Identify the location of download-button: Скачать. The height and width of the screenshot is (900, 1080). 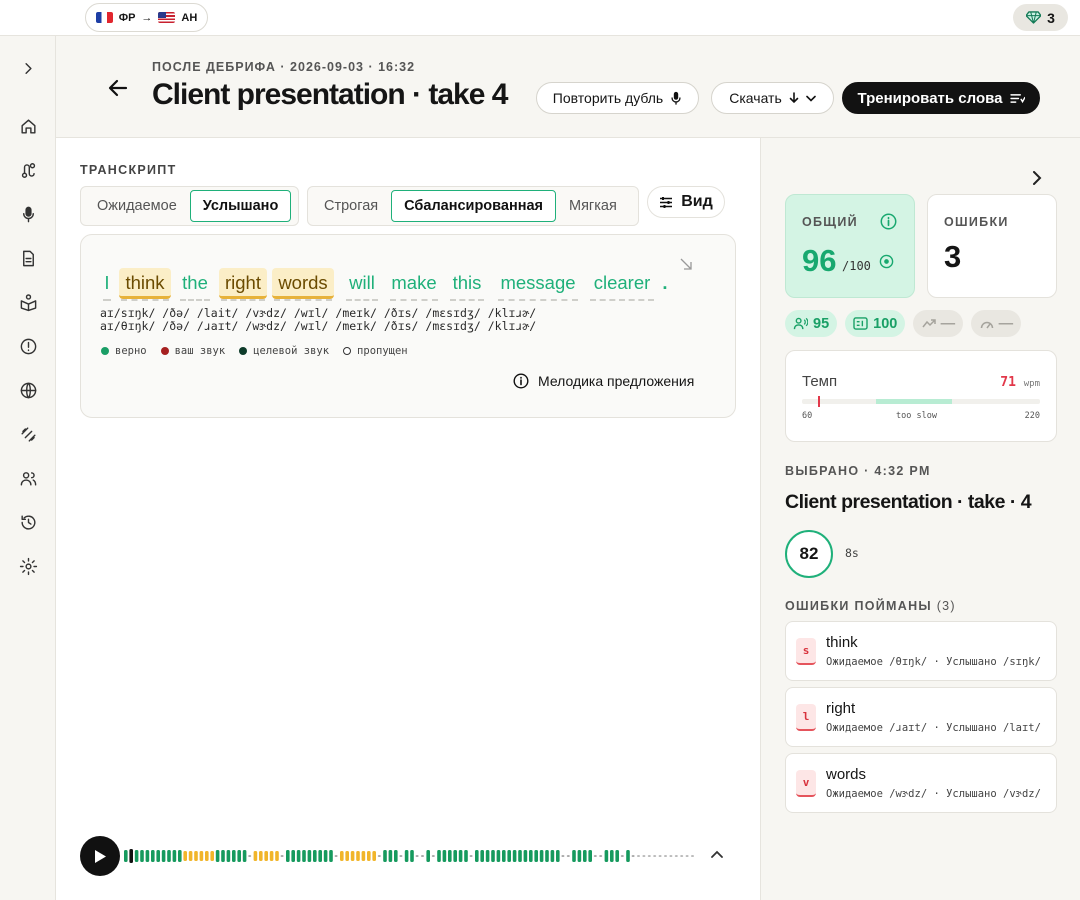
(772, 98).